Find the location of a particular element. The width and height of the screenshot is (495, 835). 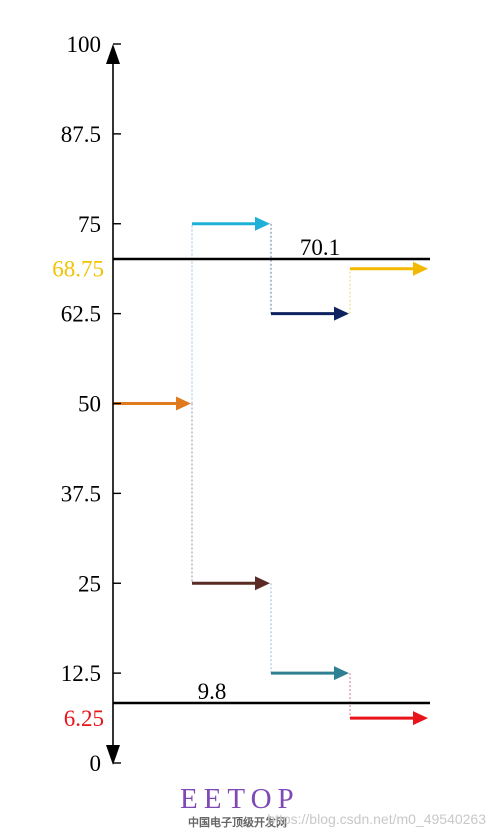

axis-tick-label: 37.5 is located at coordinates (81, 493).